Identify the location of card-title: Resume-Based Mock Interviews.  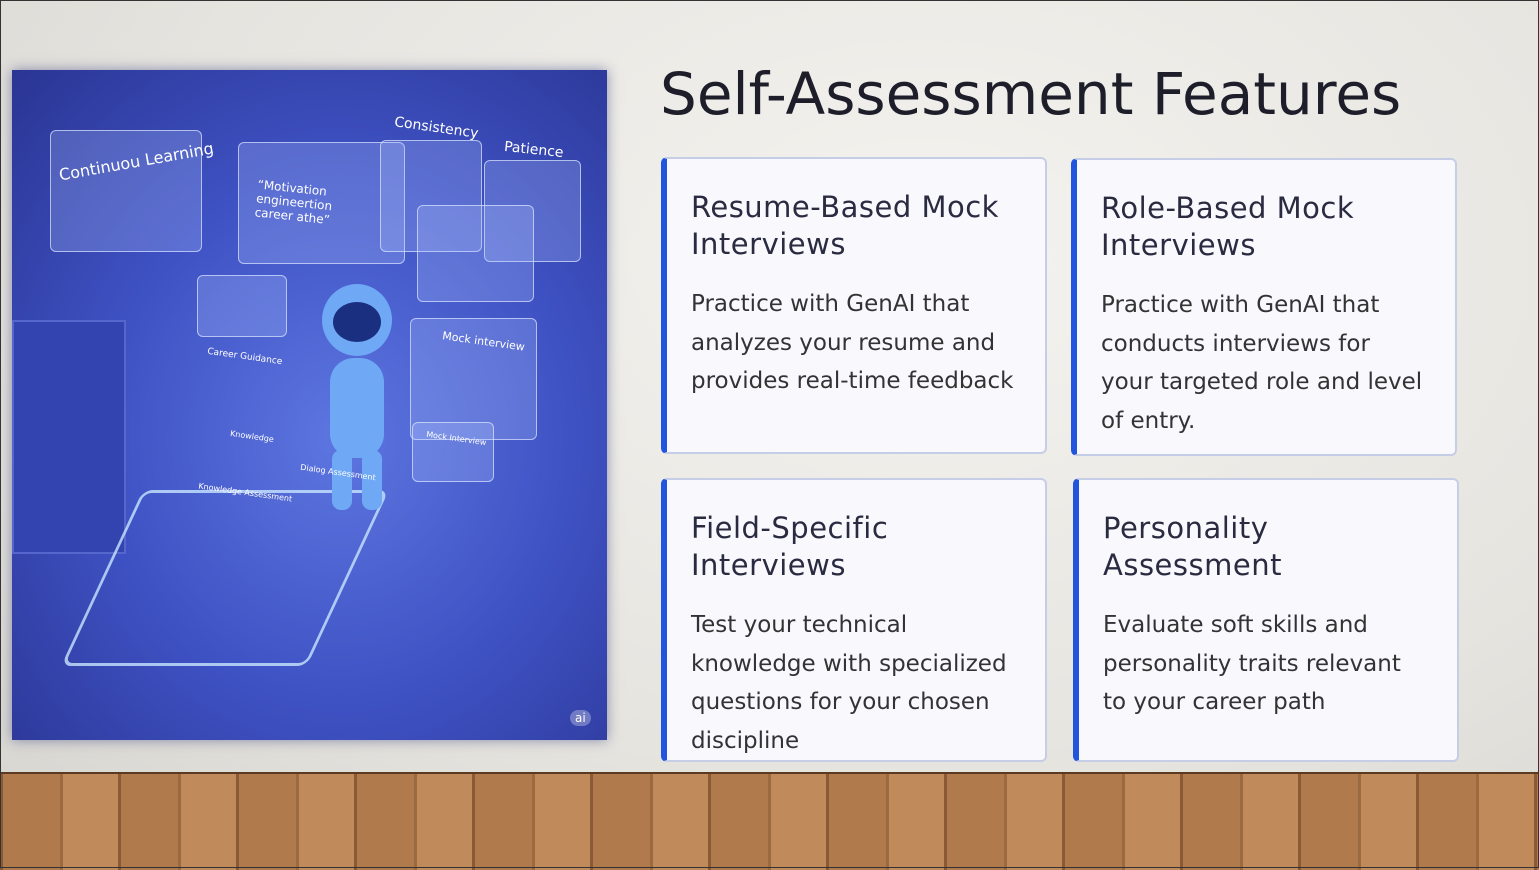
(845, 225).